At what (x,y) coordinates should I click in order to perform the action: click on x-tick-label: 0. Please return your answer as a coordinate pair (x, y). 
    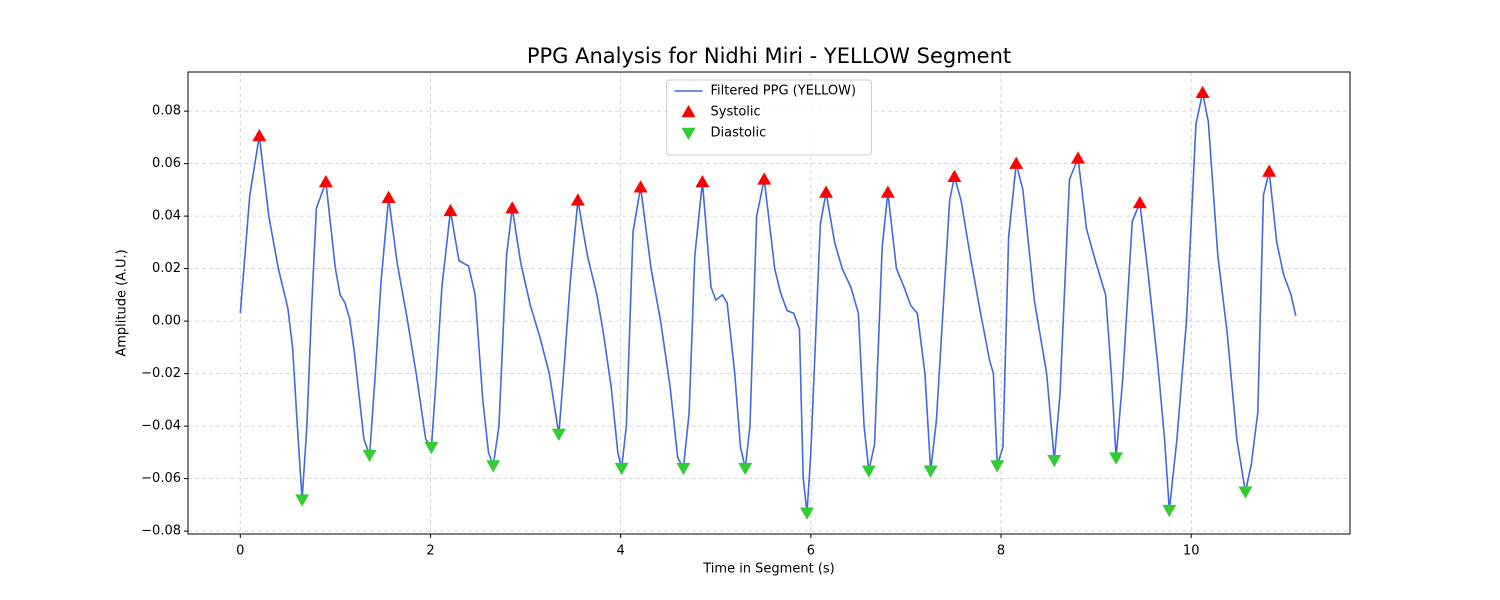
    Looking at the image, I should click on (240, 551).